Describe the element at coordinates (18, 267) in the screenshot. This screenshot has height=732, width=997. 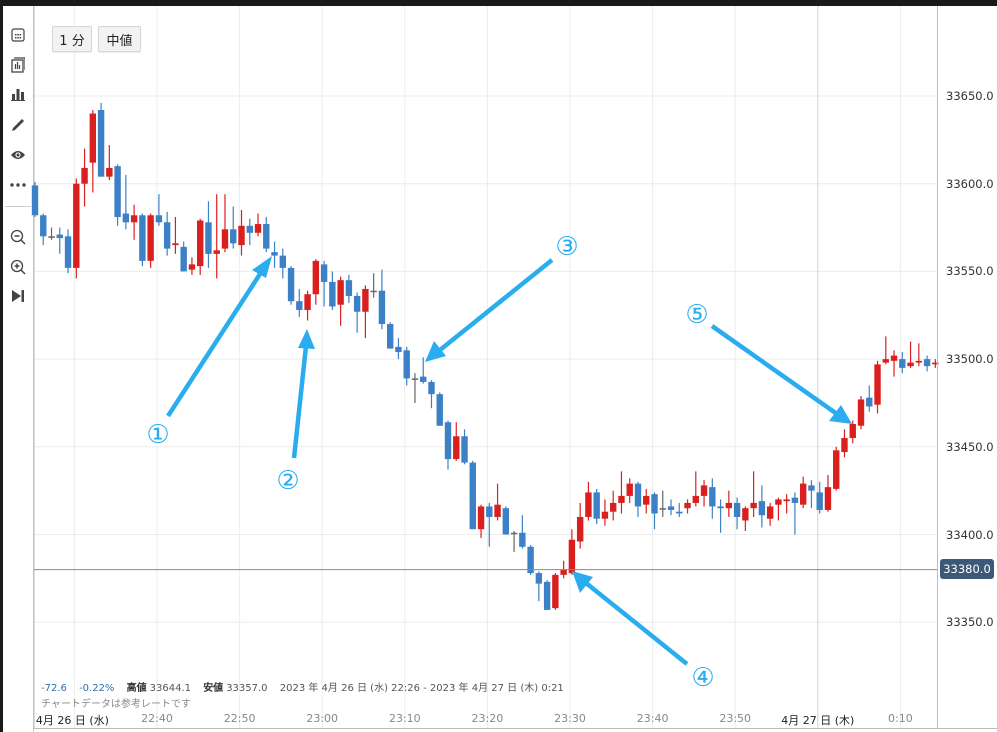
I see `zoom-in-icon` at that location.